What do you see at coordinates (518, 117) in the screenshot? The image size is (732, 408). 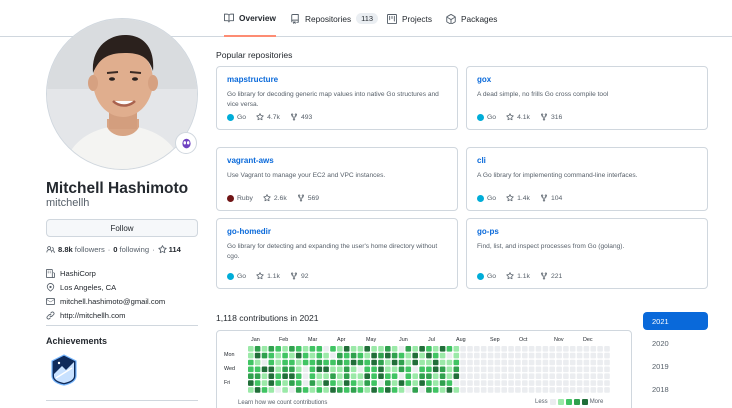 I see `repo-stars-link: 4.1k` at bounding box center [518, 117].